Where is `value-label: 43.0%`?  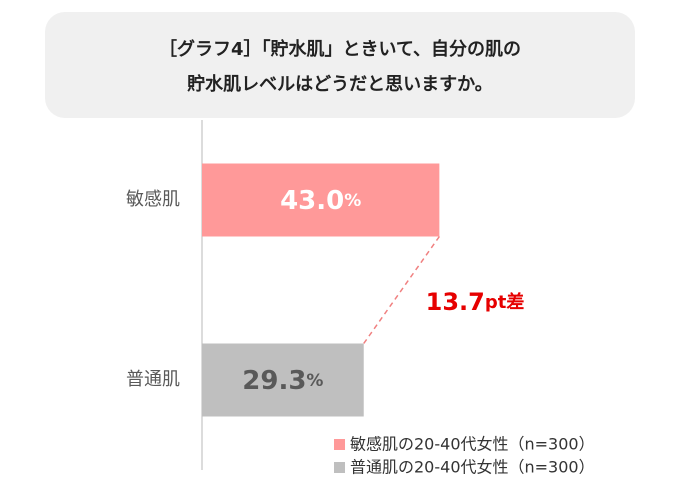
value-label: 43.0% is located at coordinates (320, 201).